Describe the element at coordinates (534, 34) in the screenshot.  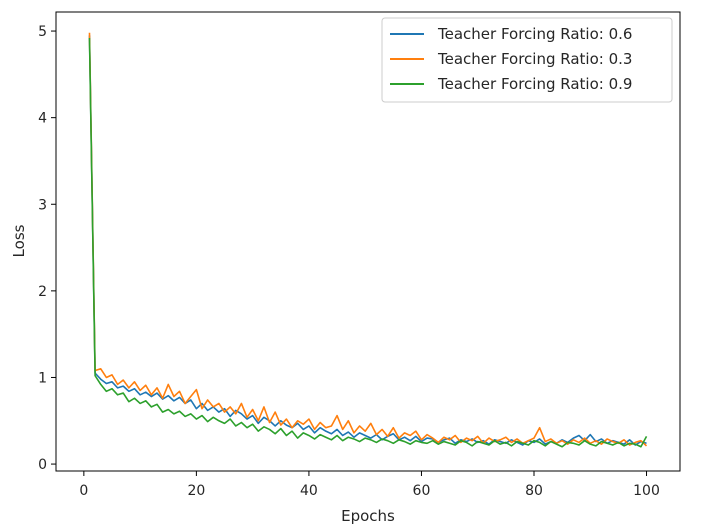
I see `legend-label-0: Teacher Forcing Ratio: 0.6` at that location.